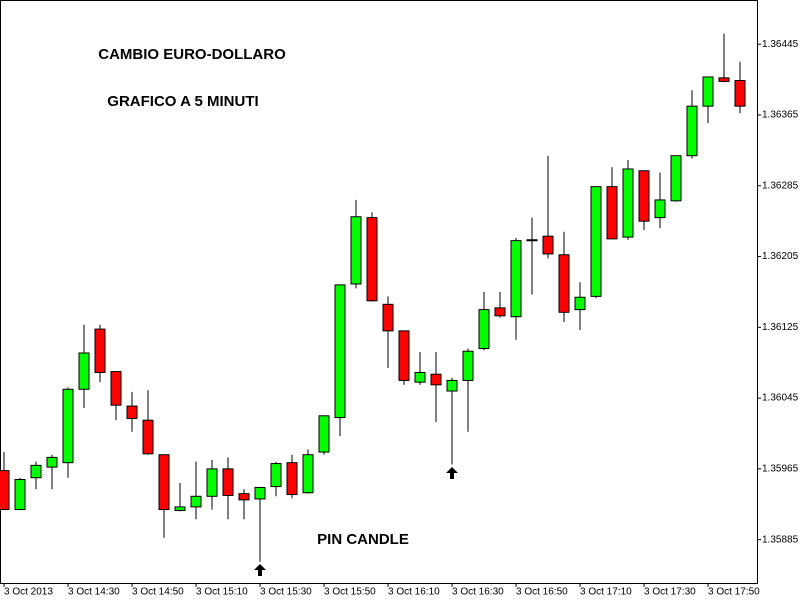  What do you see at coordinates (158, 592) in the screenshot?
I see `x-tick-label: 3 Oct 14:50` at bounding box center [158, 592].